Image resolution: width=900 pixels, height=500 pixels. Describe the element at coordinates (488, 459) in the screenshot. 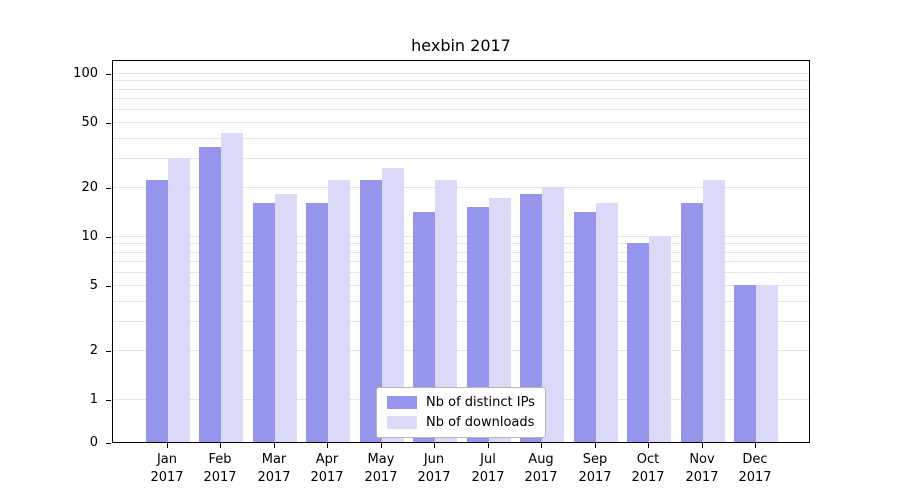

I see `x-tick-month: Jul` at that location.